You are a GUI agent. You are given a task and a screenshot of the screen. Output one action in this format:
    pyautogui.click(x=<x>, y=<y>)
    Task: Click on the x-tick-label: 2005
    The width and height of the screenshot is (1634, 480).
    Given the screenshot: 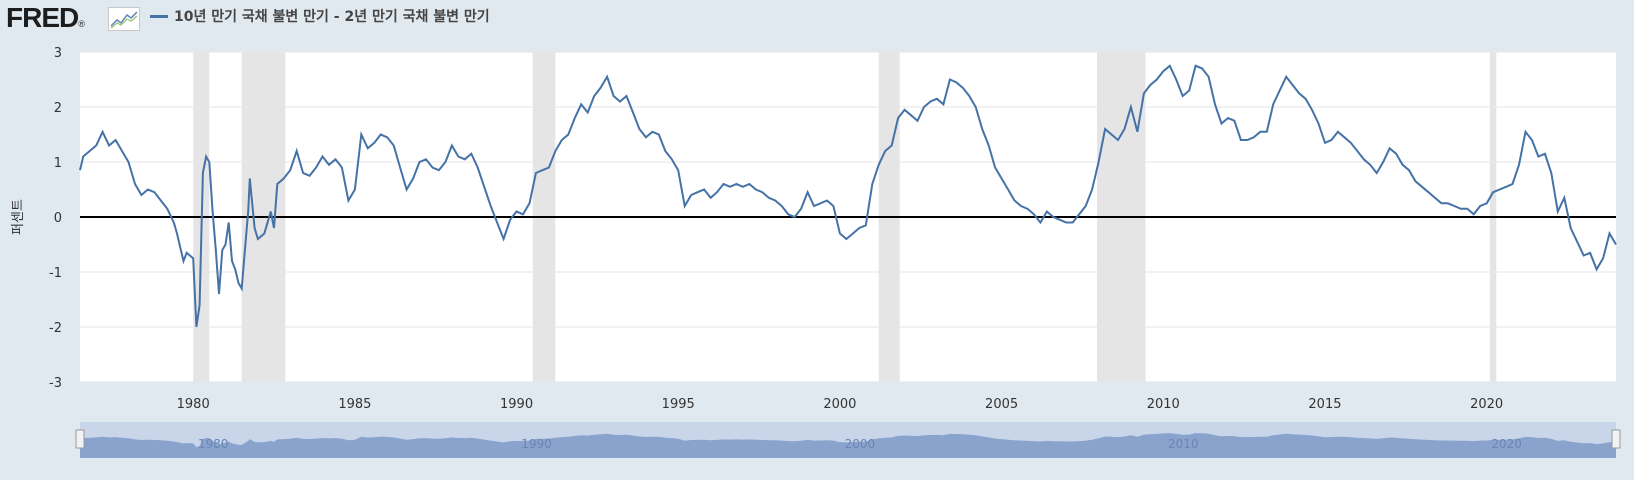 What is the action you would take?
    pyautogui.click(x=1001, y=404)
    